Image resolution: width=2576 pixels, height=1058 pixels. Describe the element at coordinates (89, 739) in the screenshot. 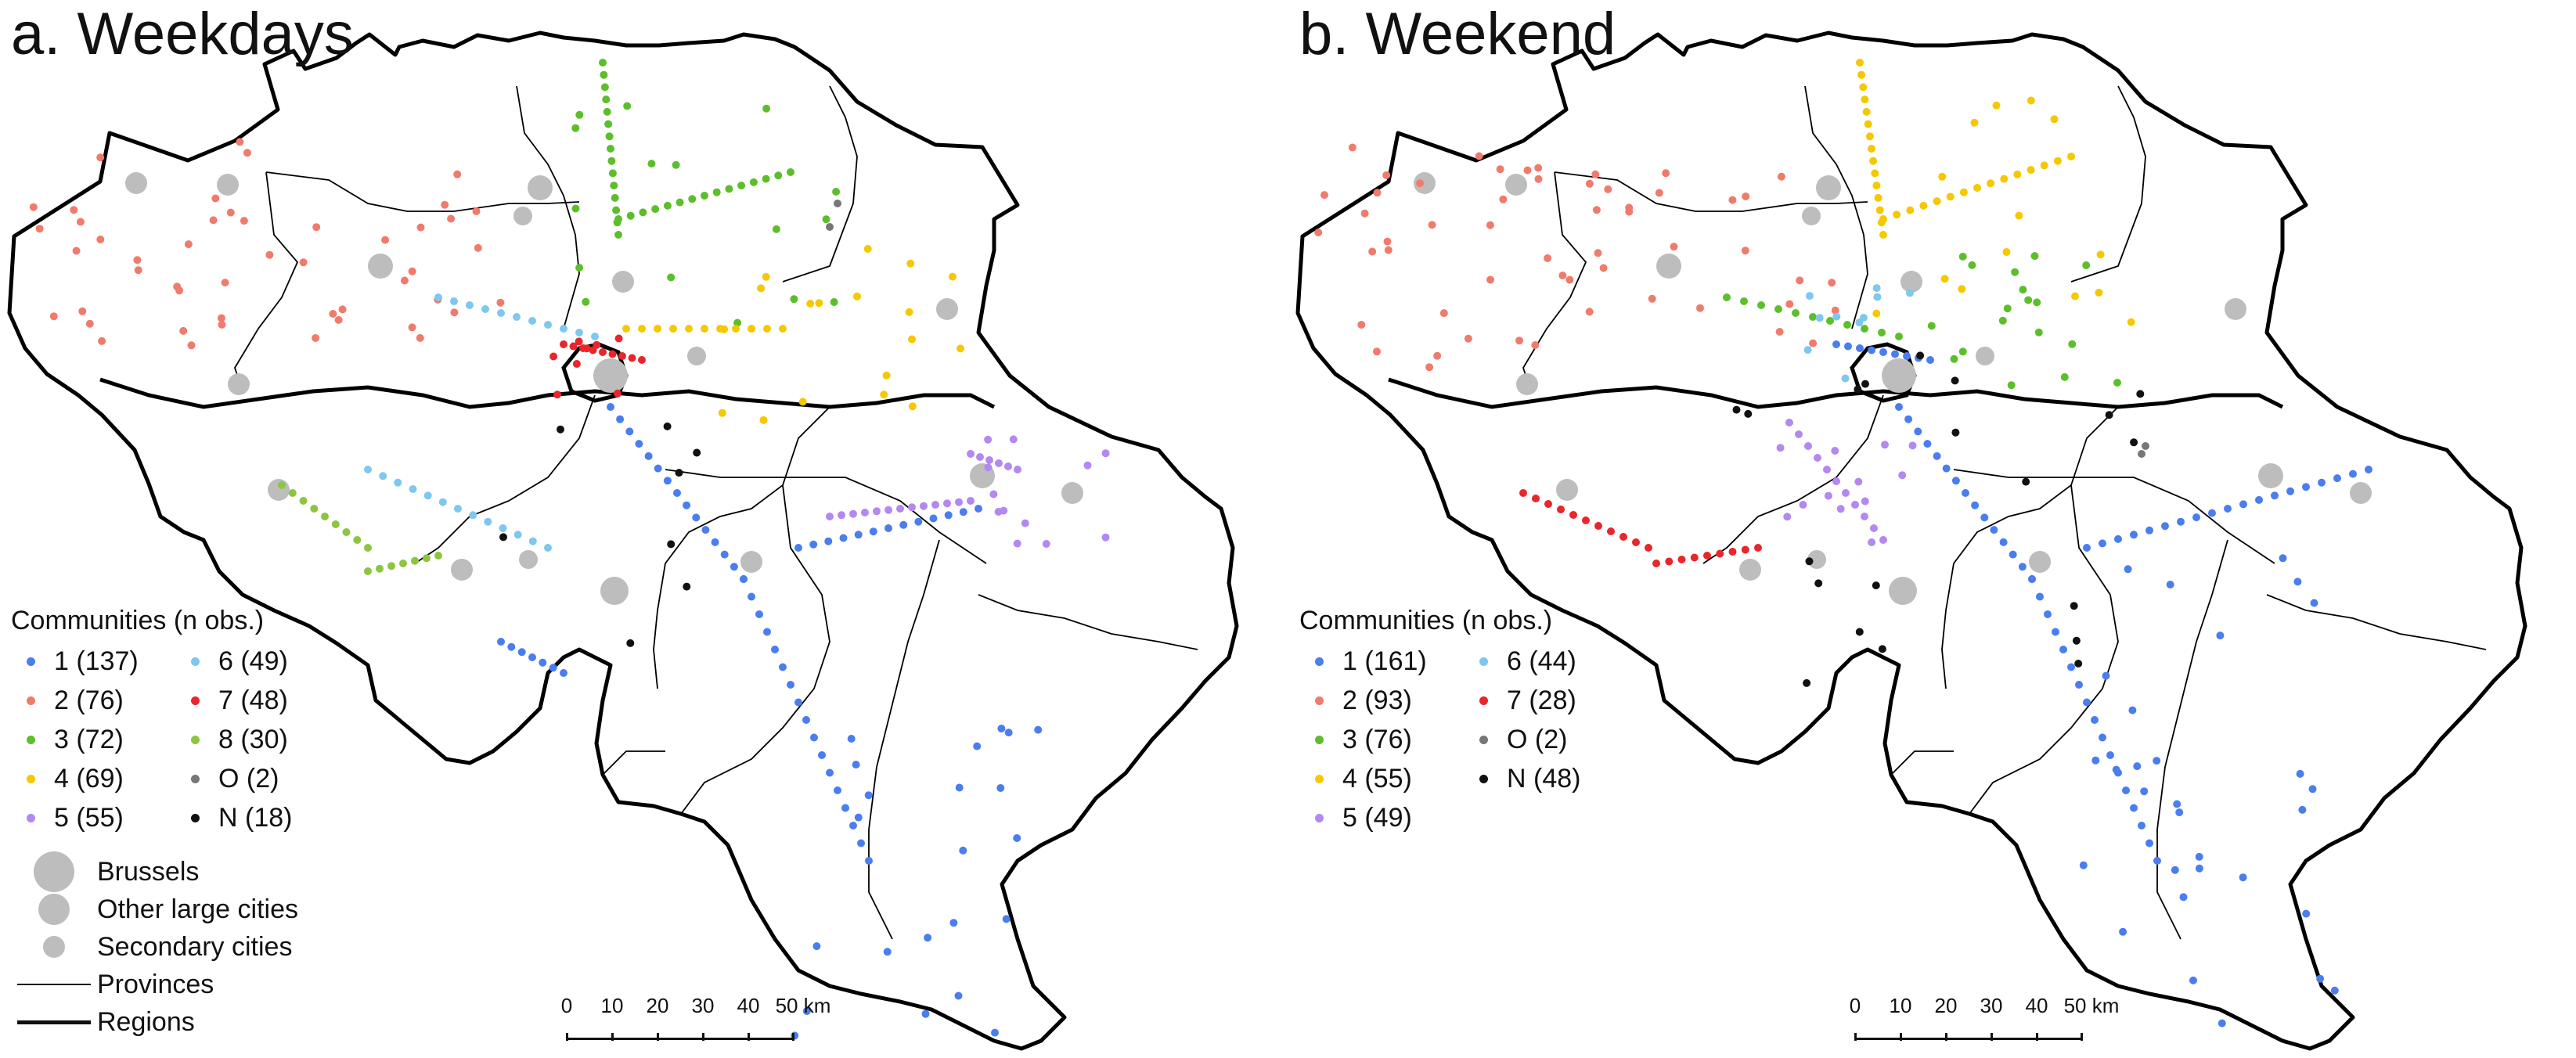

I see `legend-label: 3 (72)` at that location.